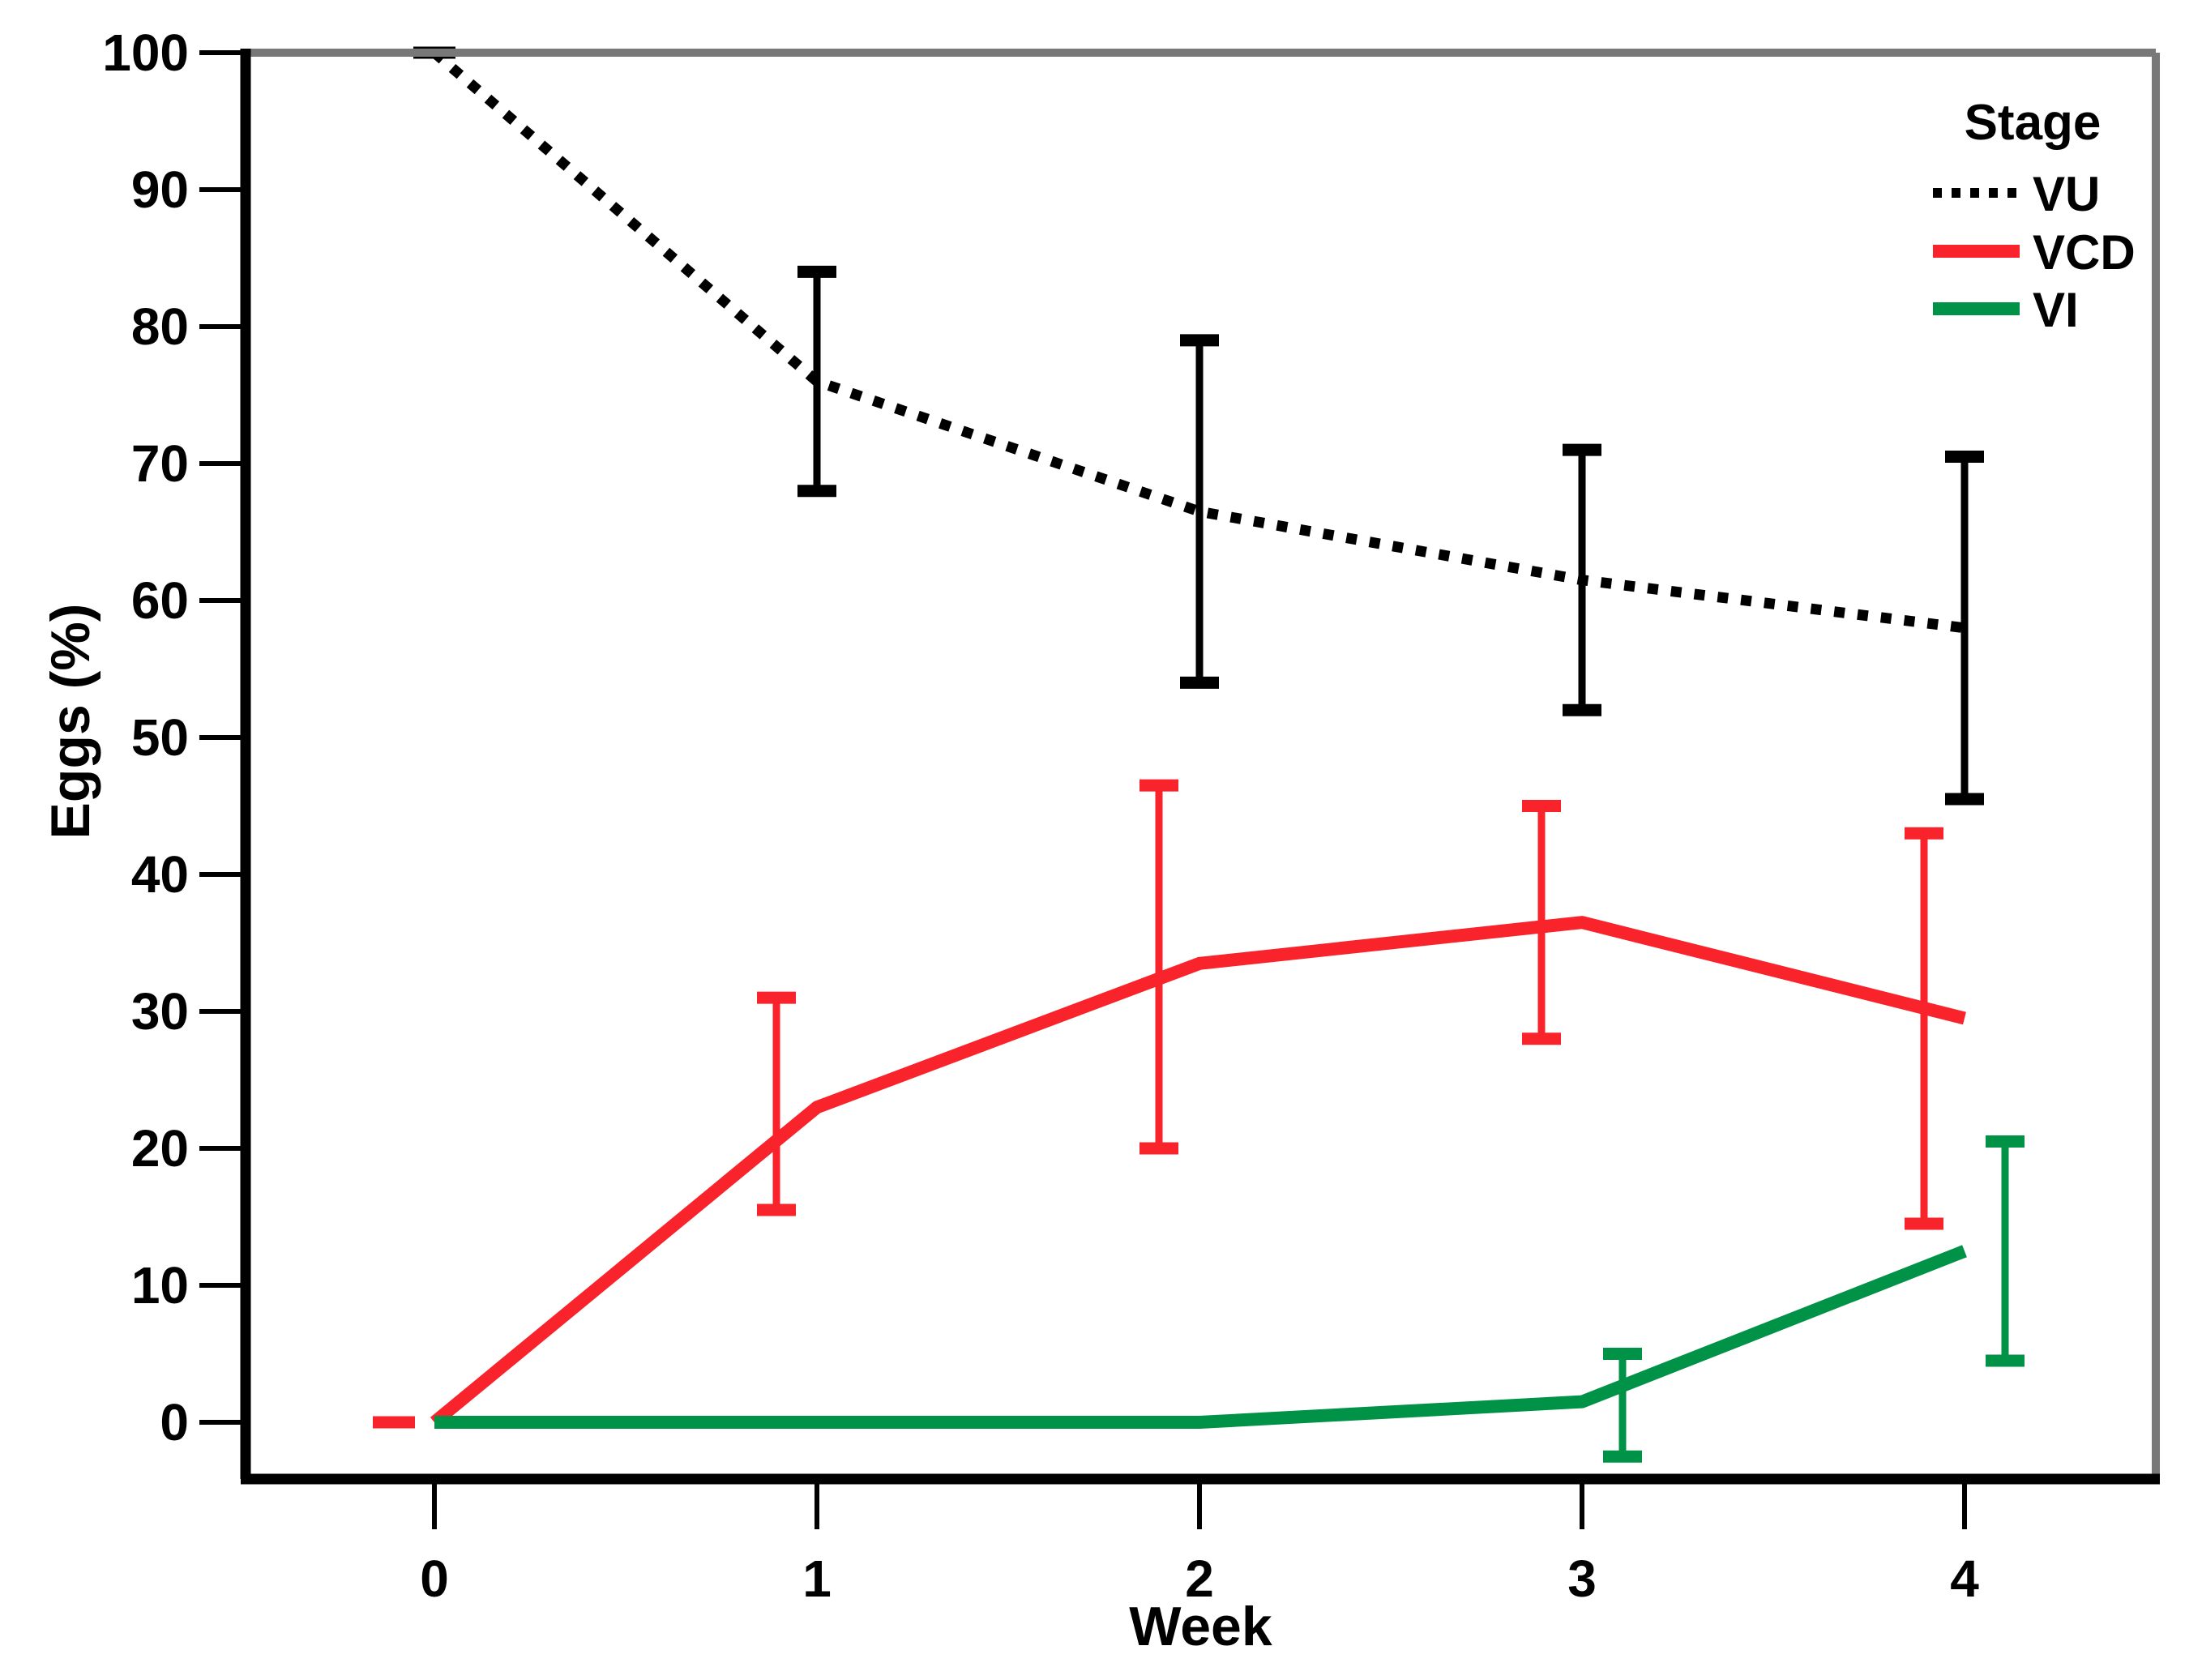 Image resolution: width=2202 pixels, height=1680 pixels. I want to click on y-axis-title: Eggs (%), so click(70, 722).